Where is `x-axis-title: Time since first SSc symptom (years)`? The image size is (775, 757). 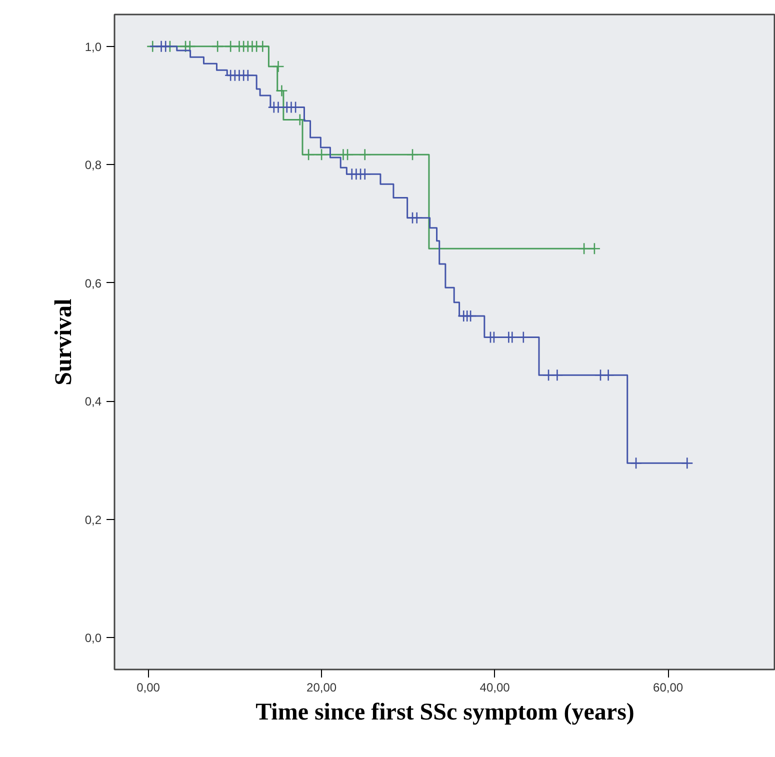 x-axis-title: Time since first SSc symptom (years) is located at coordinates (445, 713).